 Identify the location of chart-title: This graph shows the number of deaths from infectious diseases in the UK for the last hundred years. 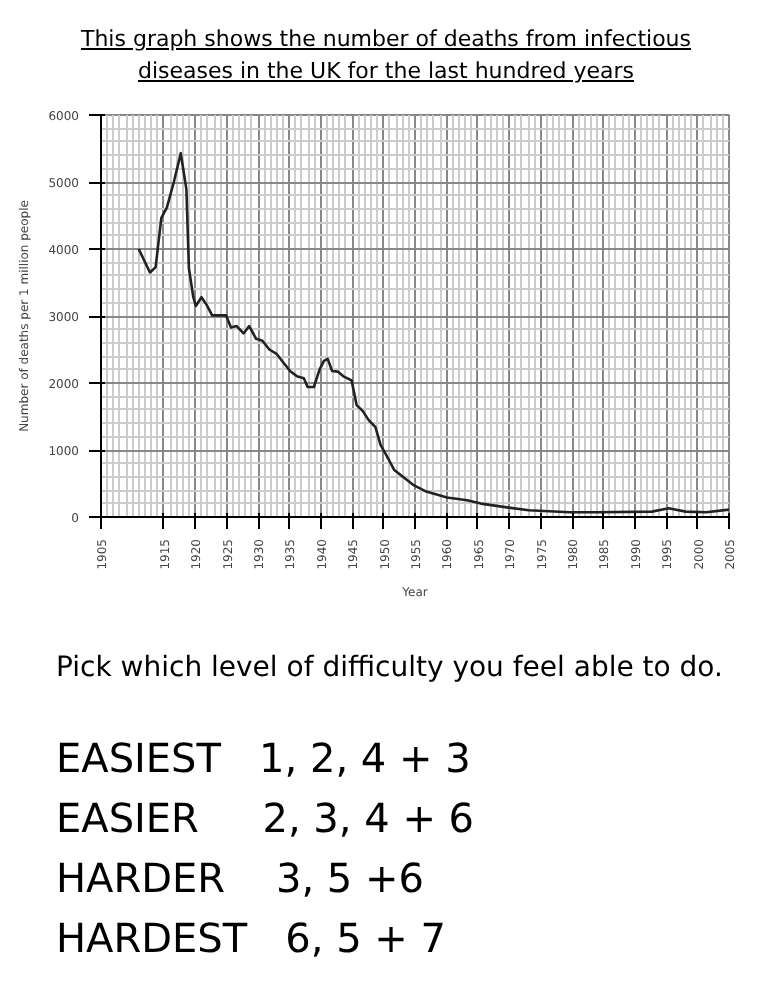
(386, 56).